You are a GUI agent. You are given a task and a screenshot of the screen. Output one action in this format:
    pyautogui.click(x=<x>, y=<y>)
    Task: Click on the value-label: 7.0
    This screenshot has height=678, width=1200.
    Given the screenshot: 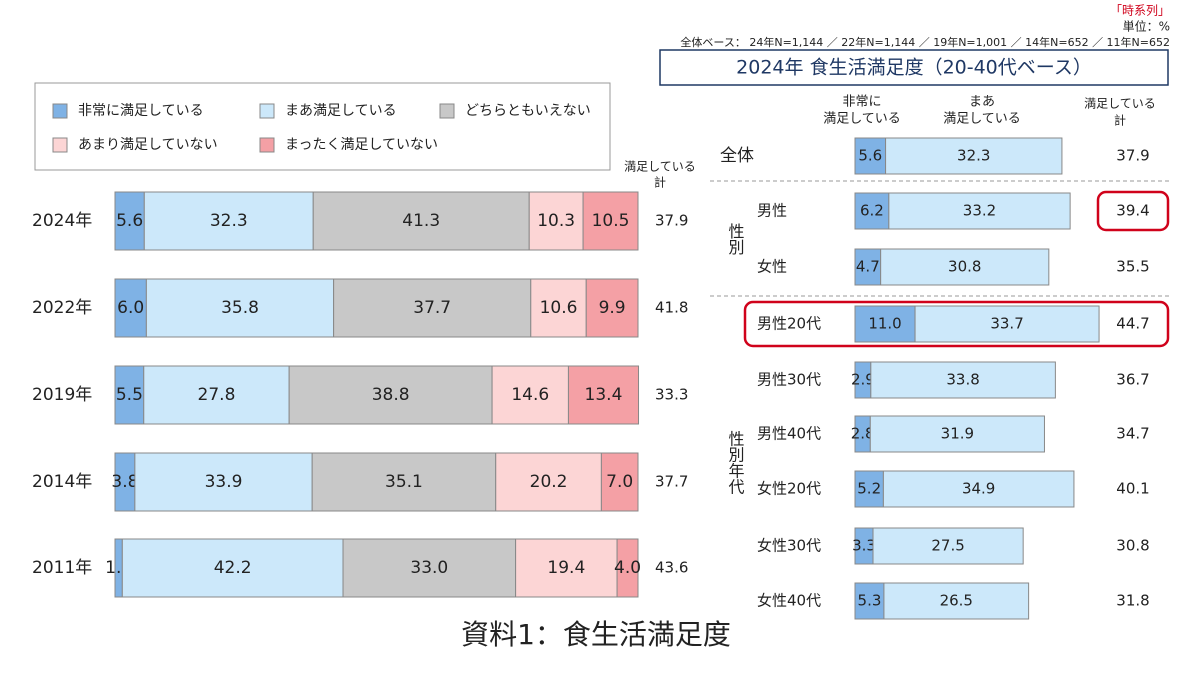 What is the action you would take?
    pyautogui.click(x=619, y=482)
    